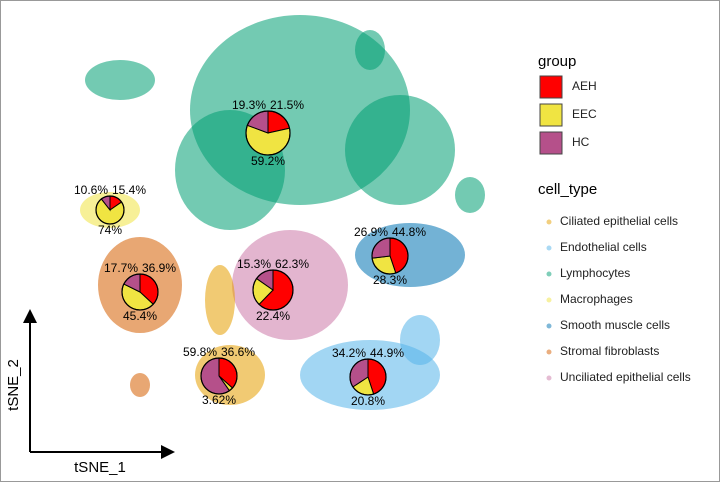  What do you see at coordinates (254, 264) in the screenshot?
I see `data-label: 15.3%` at bounding box center [254, 264].